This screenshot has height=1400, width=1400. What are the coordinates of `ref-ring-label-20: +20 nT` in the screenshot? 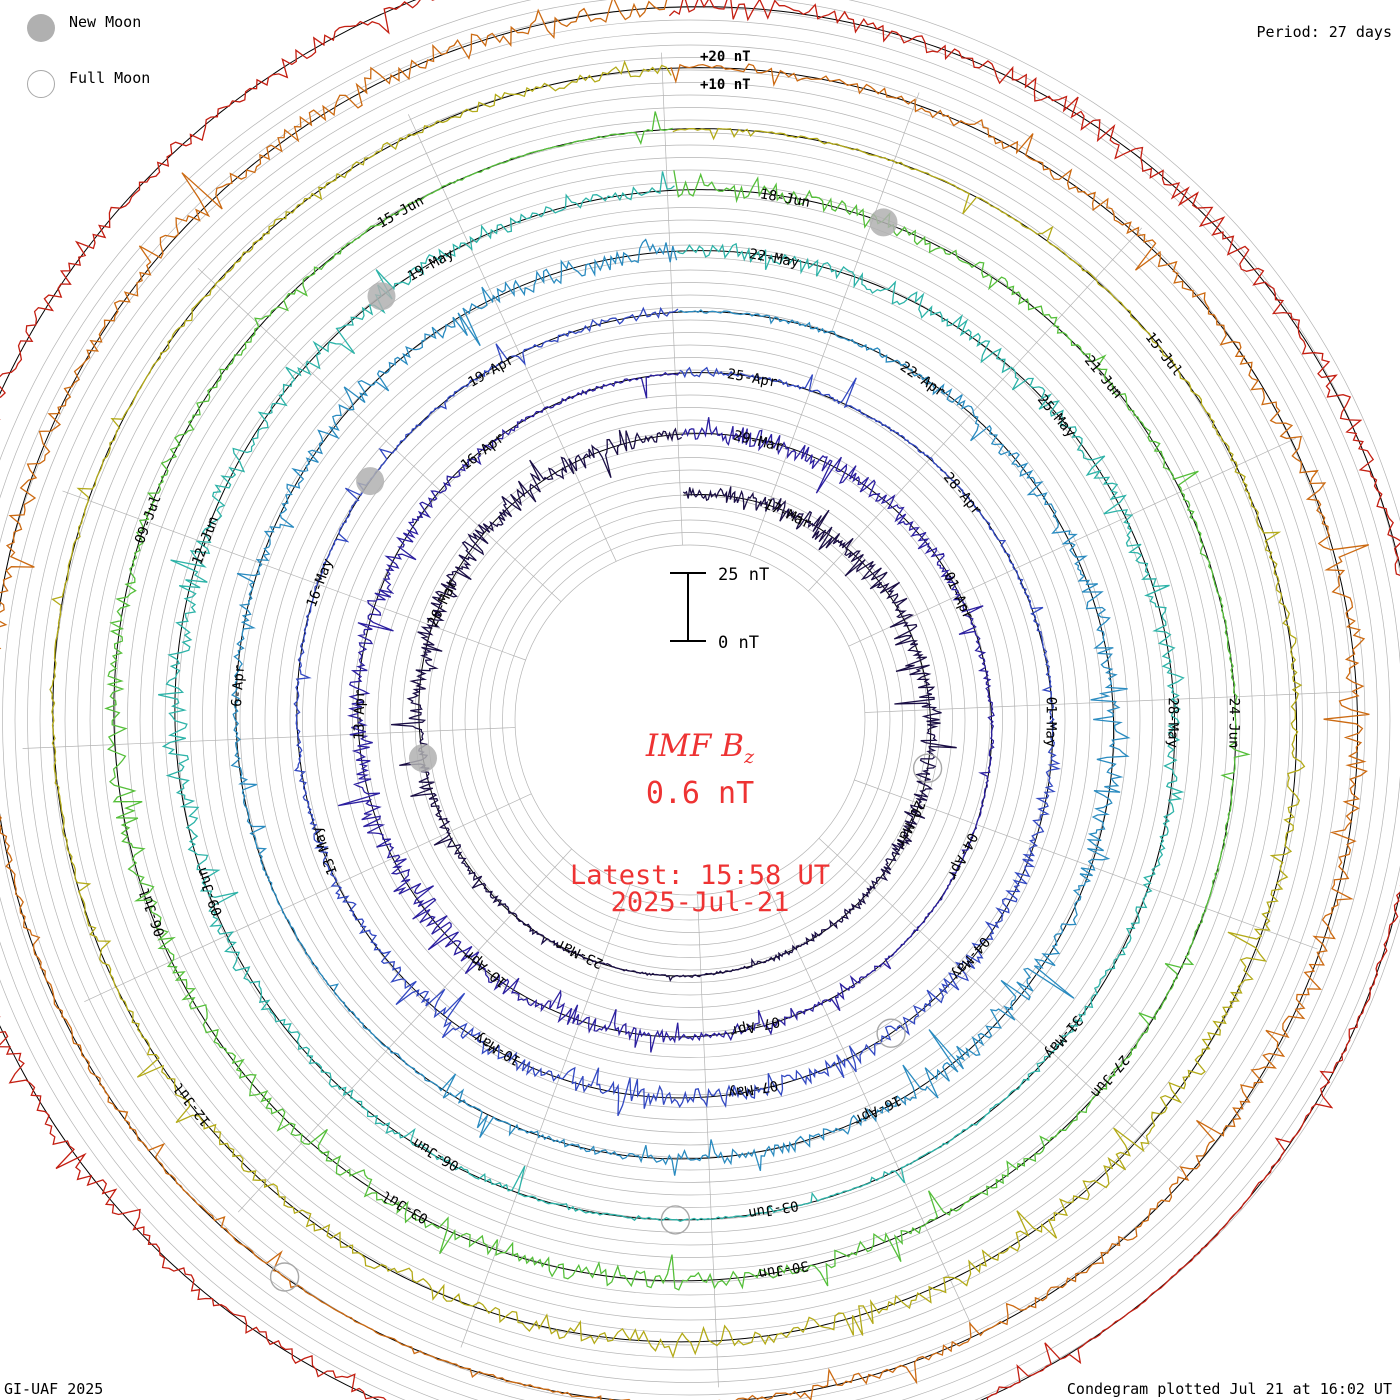 It's located at (725, 57).